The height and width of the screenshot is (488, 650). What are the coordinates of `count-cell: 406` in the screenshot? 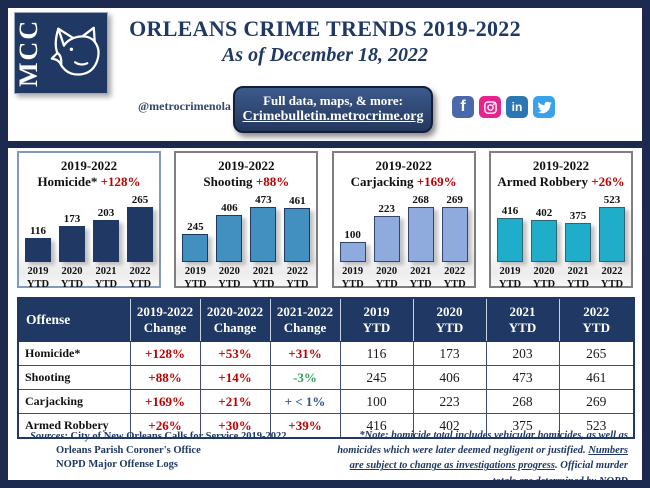 It's located at (449, 377).